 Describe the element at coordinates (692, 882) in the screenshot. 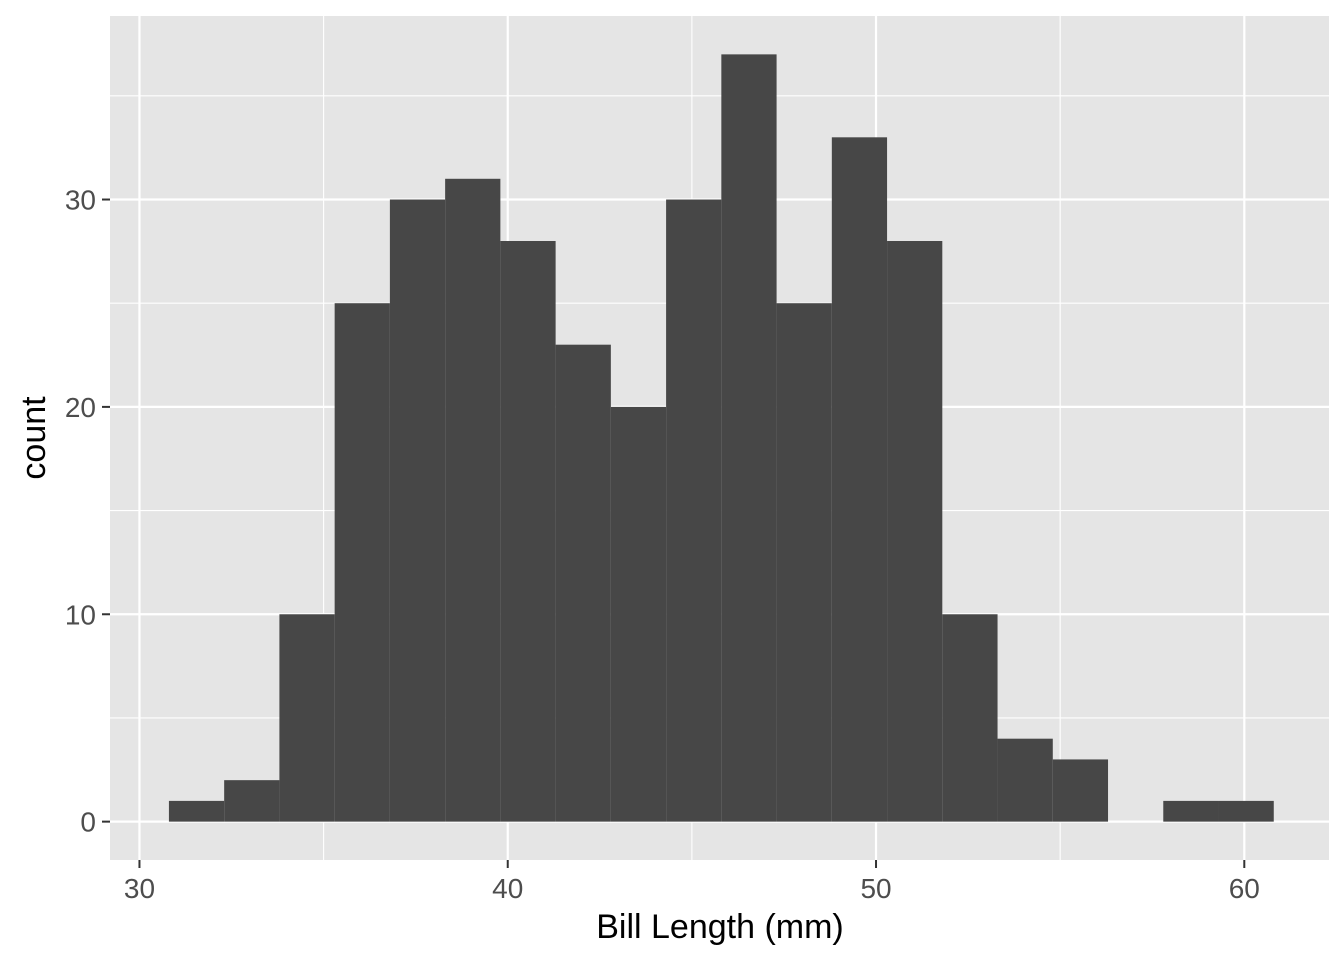

I see `x-axis-ticks: 30 40 50 60` at that location.